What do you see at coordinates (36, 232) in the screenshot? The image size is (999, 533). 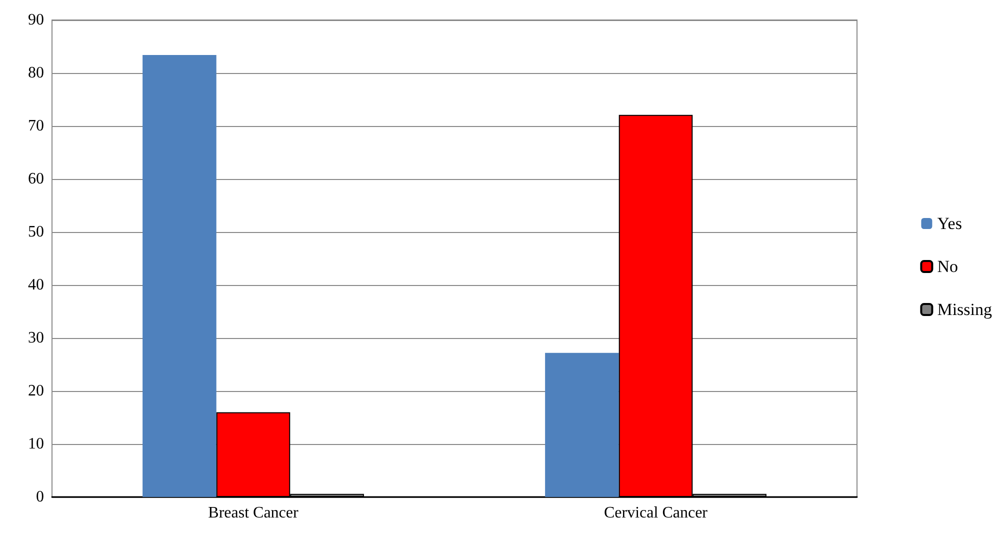 I see `y-tick-label: 50` at bounding box center [36, 232].